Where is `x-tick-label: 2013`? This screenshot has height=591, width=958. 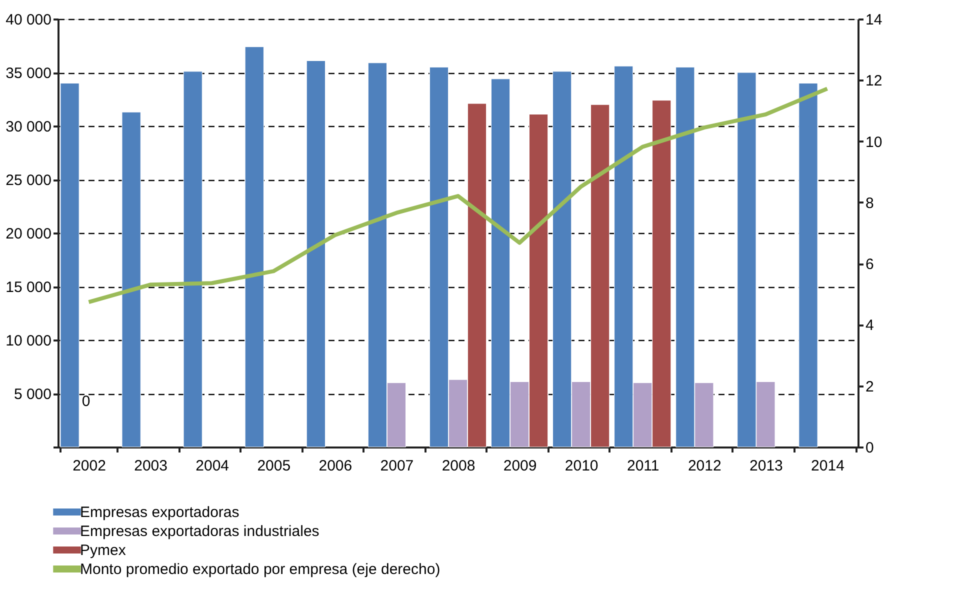 x-tick-label: 2013 is located at coordinates (766, 466).